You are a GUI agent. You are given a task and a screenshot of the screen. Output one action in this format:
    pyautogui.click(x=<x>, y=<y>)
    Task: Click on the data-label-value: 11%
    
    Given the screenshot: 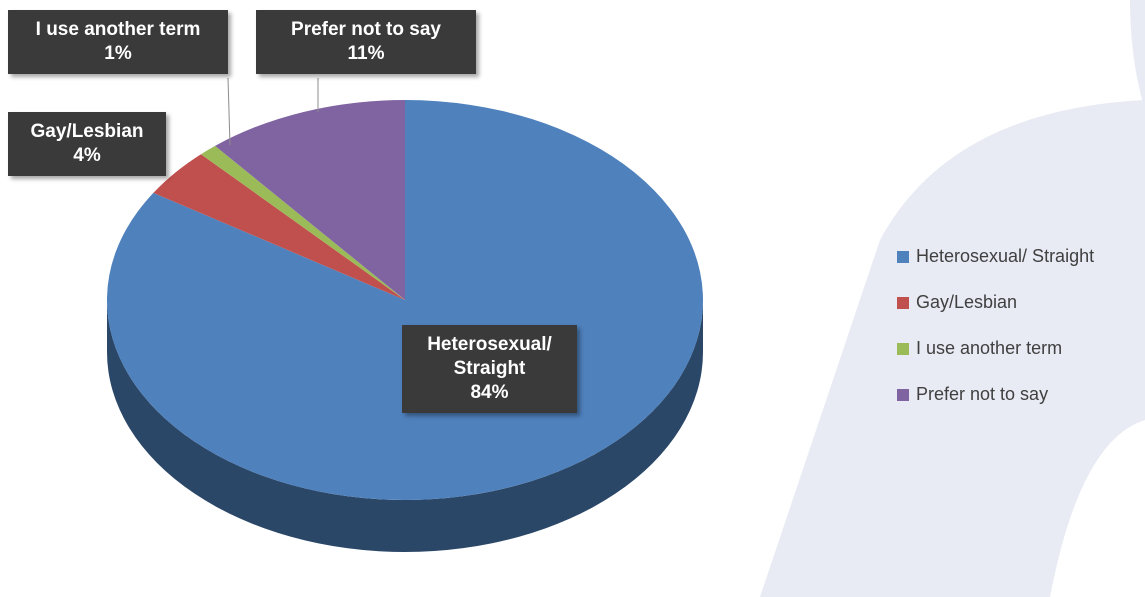 What is the action you would take?
    pyautogui.click(x=366, y=53)
    